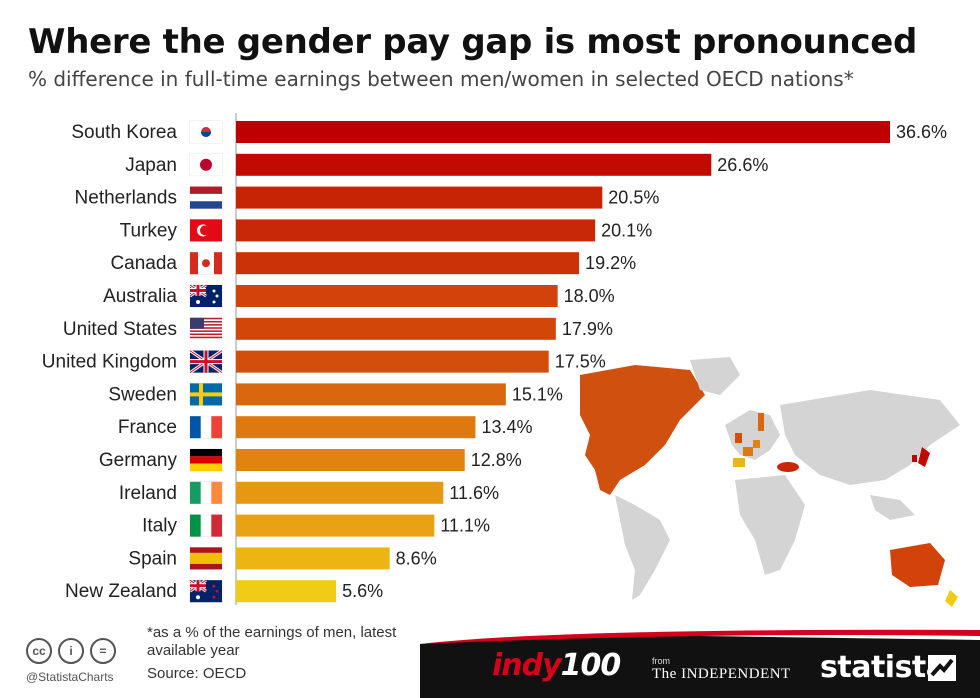 This screenshot has width=980, height=698. I want to click on value-label: 8.6%, so click(416, 558).